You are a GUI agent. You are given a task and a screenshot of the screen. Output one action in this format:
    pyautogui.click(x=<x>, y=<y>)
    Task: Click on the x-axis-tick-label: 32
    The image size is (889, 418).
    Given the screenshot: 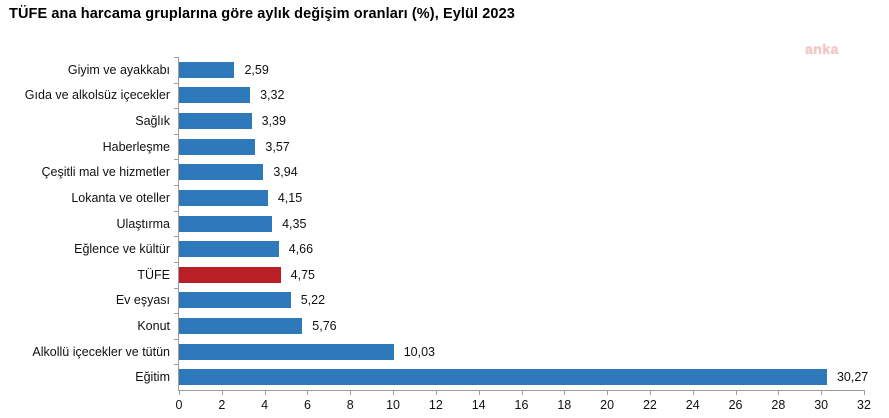 What is the action you would take?
    pyautogui.click(x=864, y=405)
    